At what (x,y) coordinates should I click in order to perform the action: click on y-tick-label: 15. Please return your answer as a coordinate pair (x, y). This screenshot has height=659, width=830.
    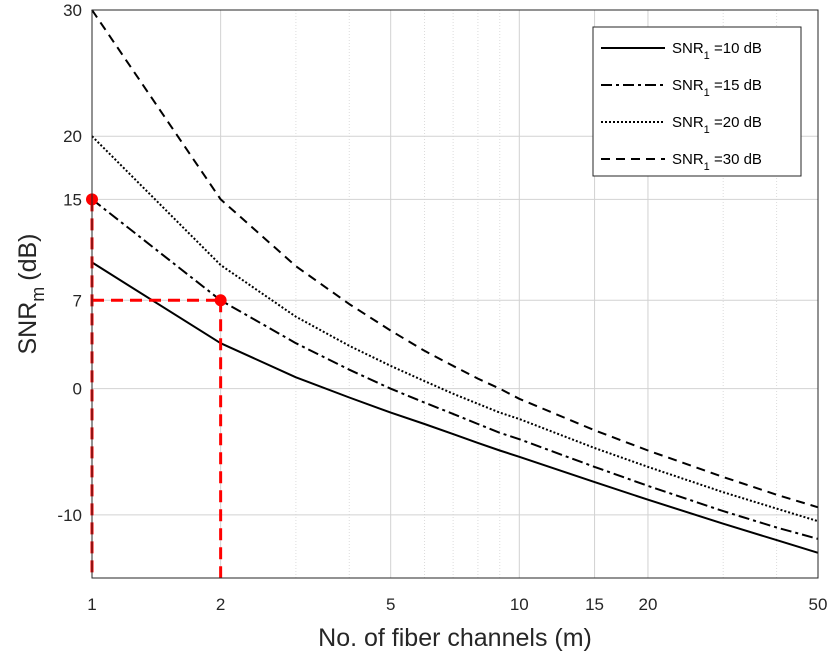
    Looking at the image, I should click on (72, 199).